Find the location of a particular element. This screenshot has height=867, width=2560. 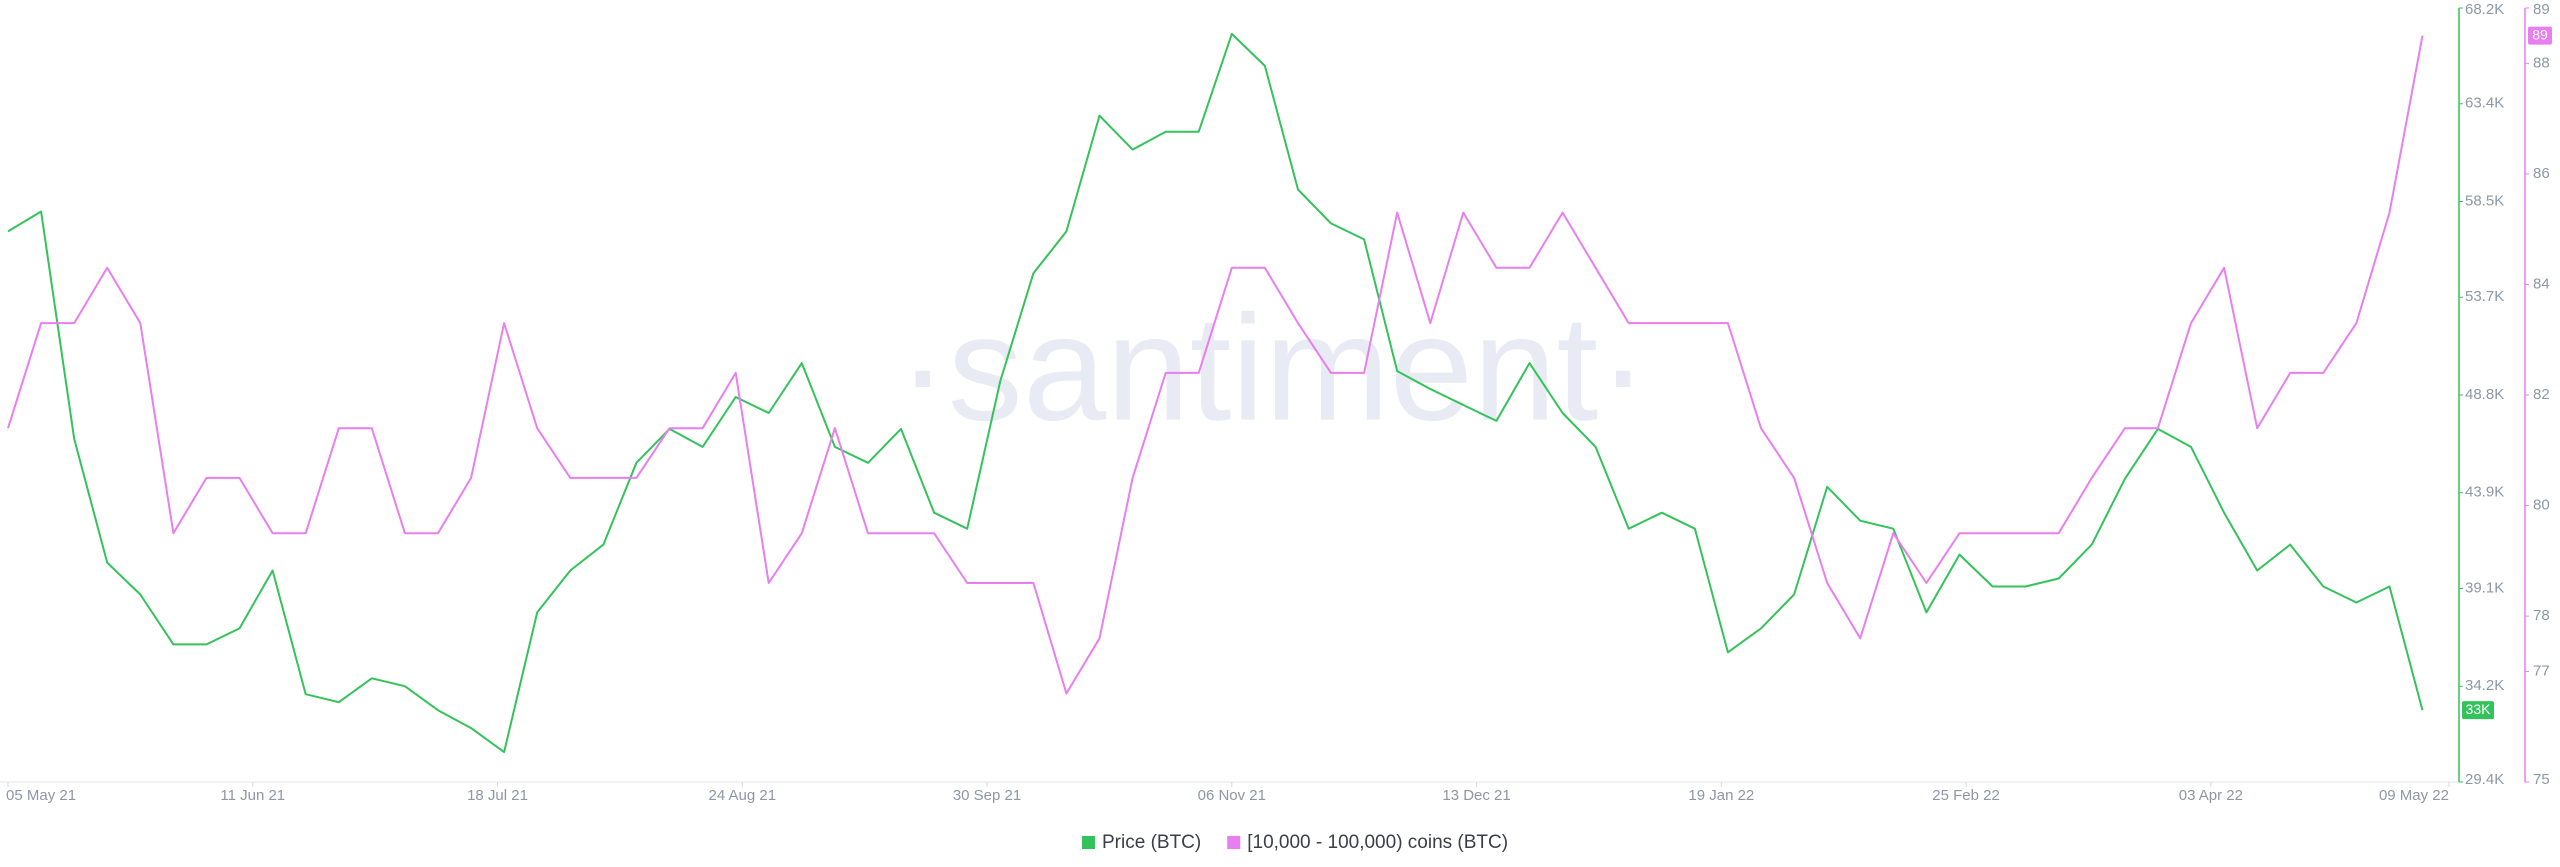

x-tick-label: 30 Sep 21 is located at coordinates (987, 795).